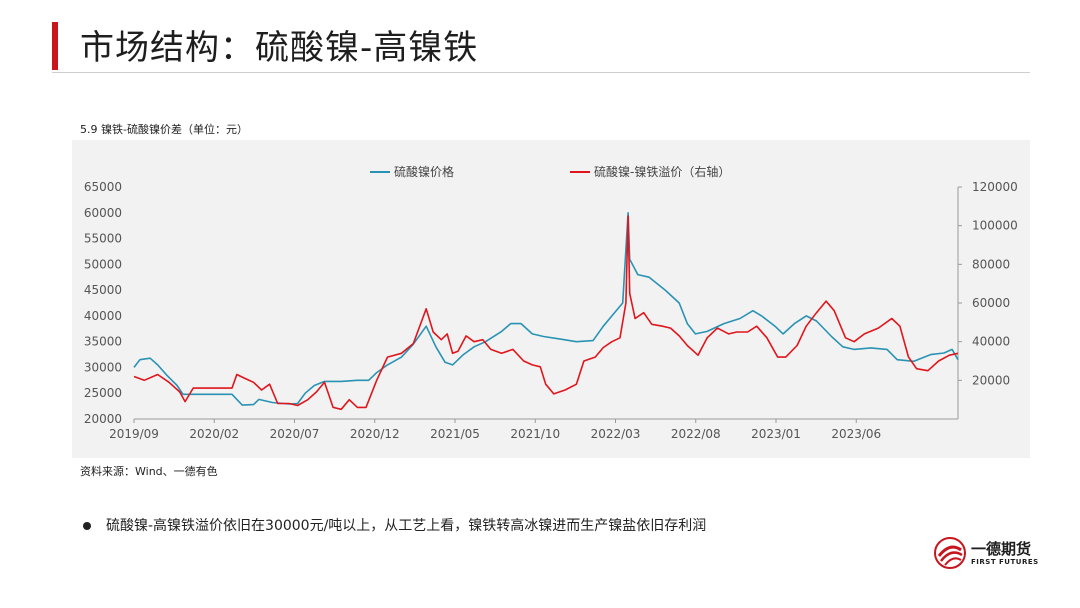  What do you see at coordinates (295, 434) in the screenshot?
I see `x-tick-label: 2020/07` at bounding box center [295, 434].